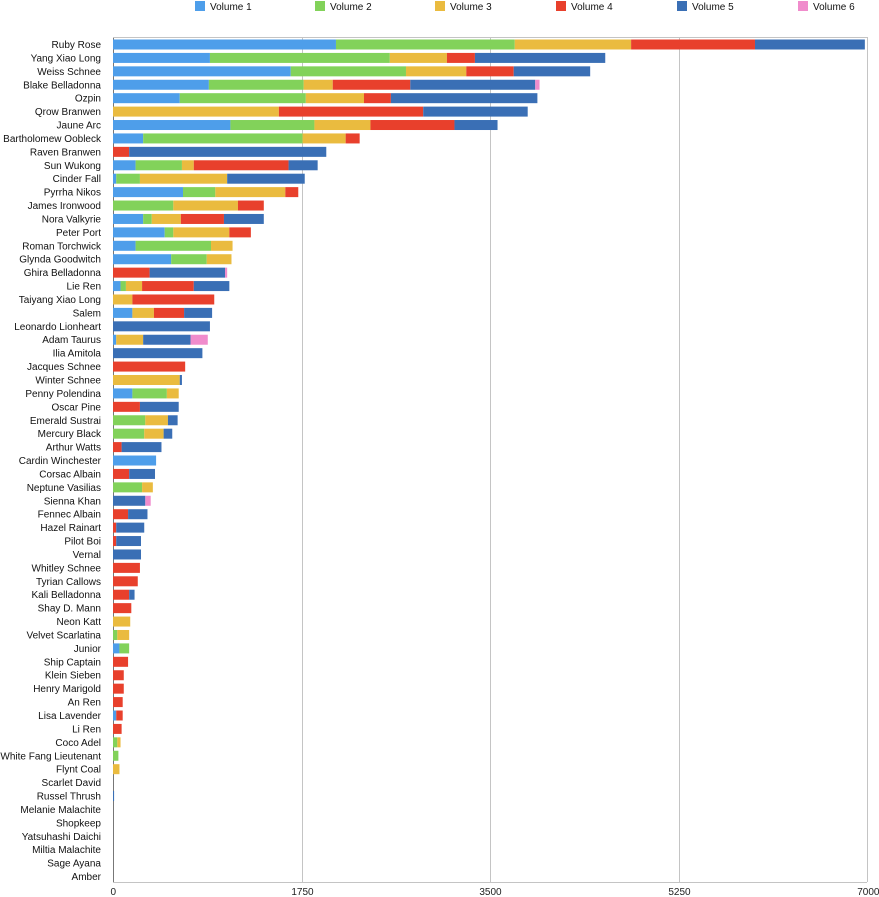  What do you see at coordinates (70, 434) in the screenshot?
I see `category-label: Mercury Black` at bounding box center [70, 434].